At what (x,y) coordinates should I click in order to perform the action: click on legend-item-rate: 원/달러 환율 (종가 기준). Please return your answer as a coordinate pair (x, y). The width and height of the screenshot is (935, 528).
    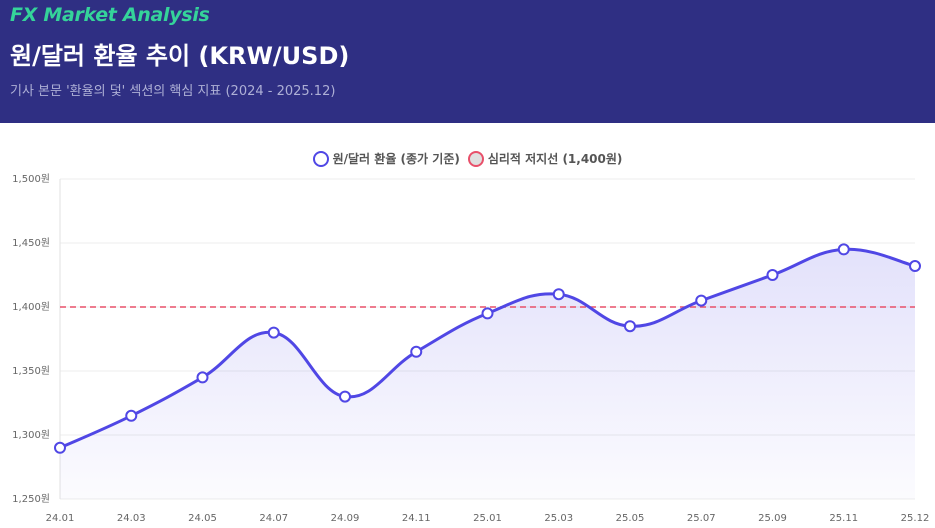
    Looking at the image, I should click on (386, 158).